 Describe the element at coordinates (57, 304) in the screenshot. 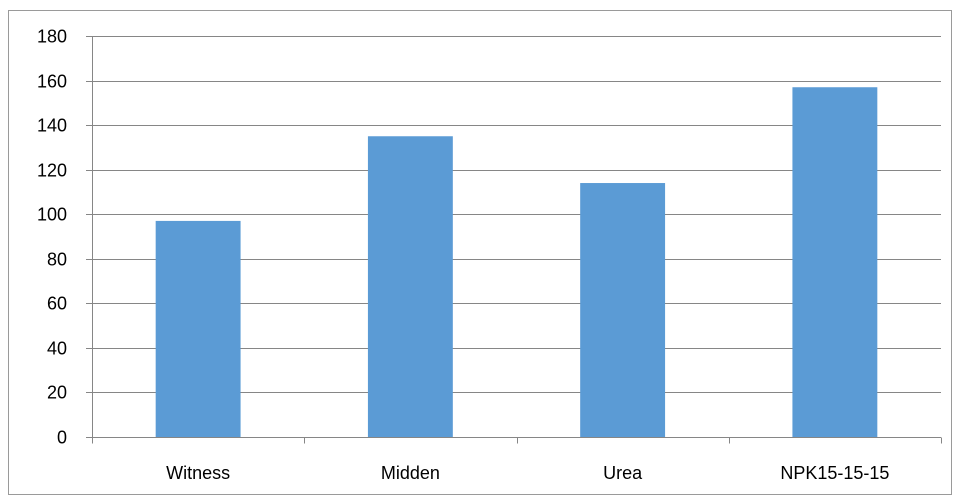

I see `y-tick-label: 60` at that location.